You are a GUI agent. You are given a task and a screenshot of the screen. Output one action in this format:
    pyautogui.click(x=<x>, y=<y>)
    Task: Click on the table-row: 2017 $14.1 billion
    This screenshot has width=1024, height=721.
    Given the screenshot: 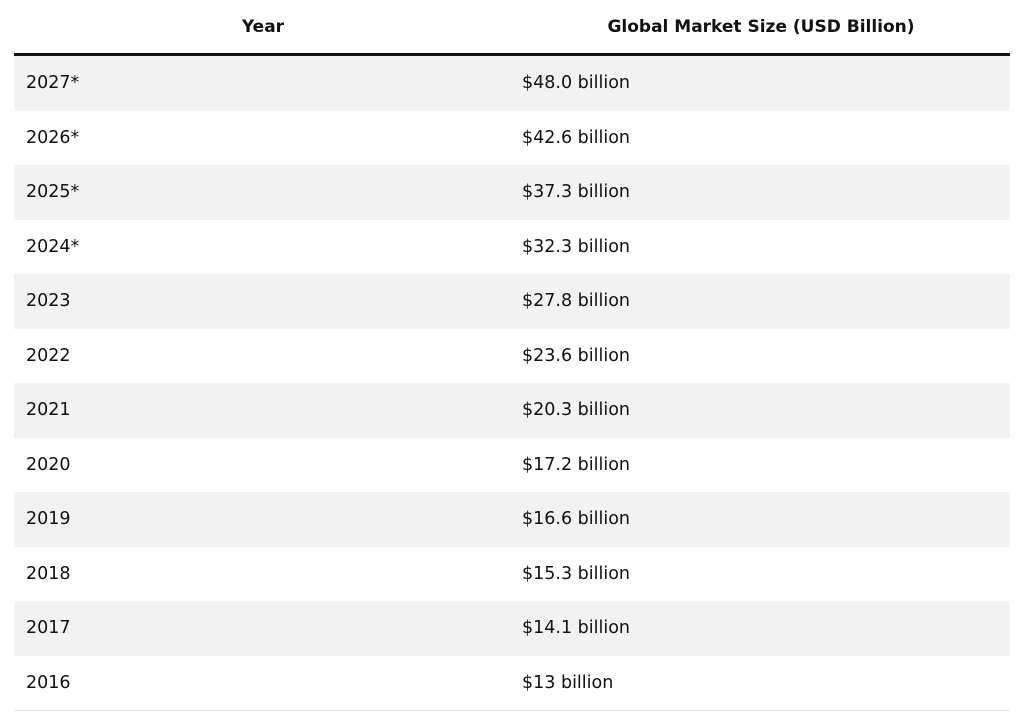 What is the action you would take?
    pyautogui.click(x=512, y=628)
    